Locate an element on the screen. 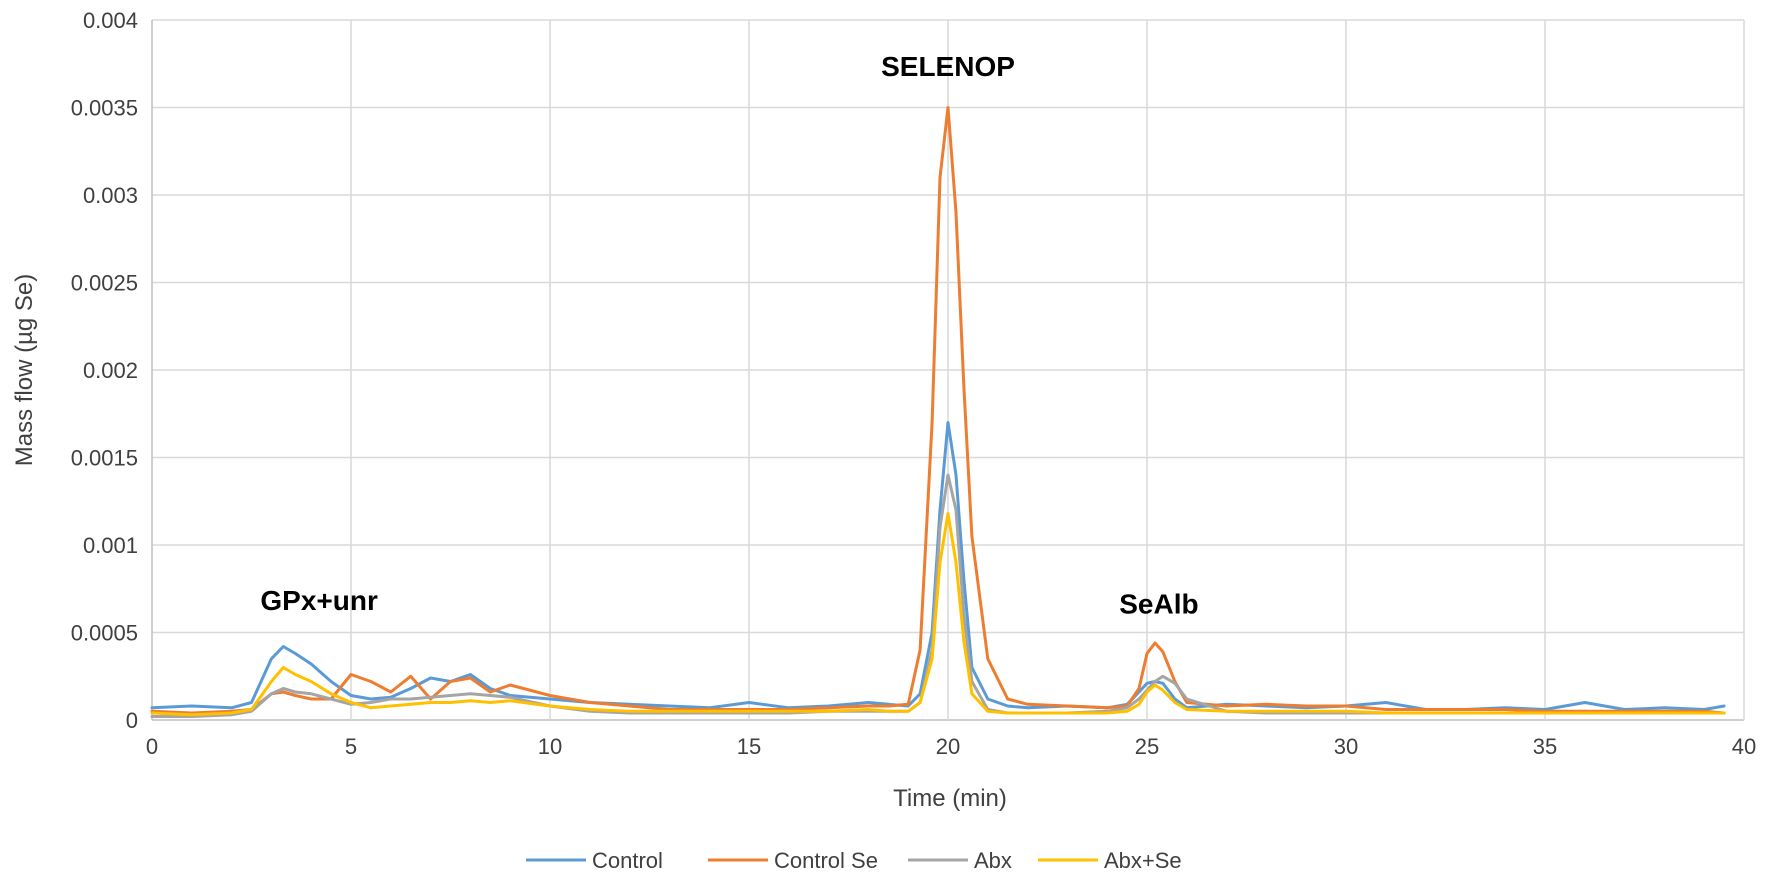 The width and height of the screenshot is (1770, 890). y-tick-label: 0.0015 is located at coordinates (104, 458).